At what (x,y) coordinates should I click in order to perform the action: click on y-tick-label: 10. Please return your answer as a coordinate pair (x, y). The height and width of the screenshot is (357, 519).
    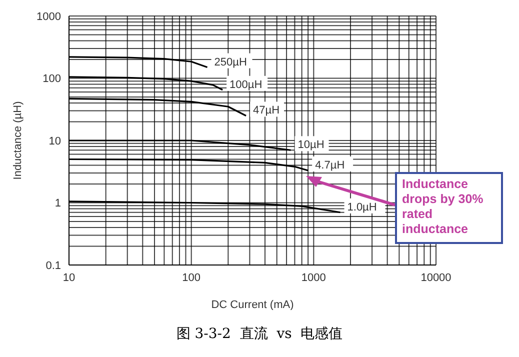
    Looking at the image, I should click on (54, 141).